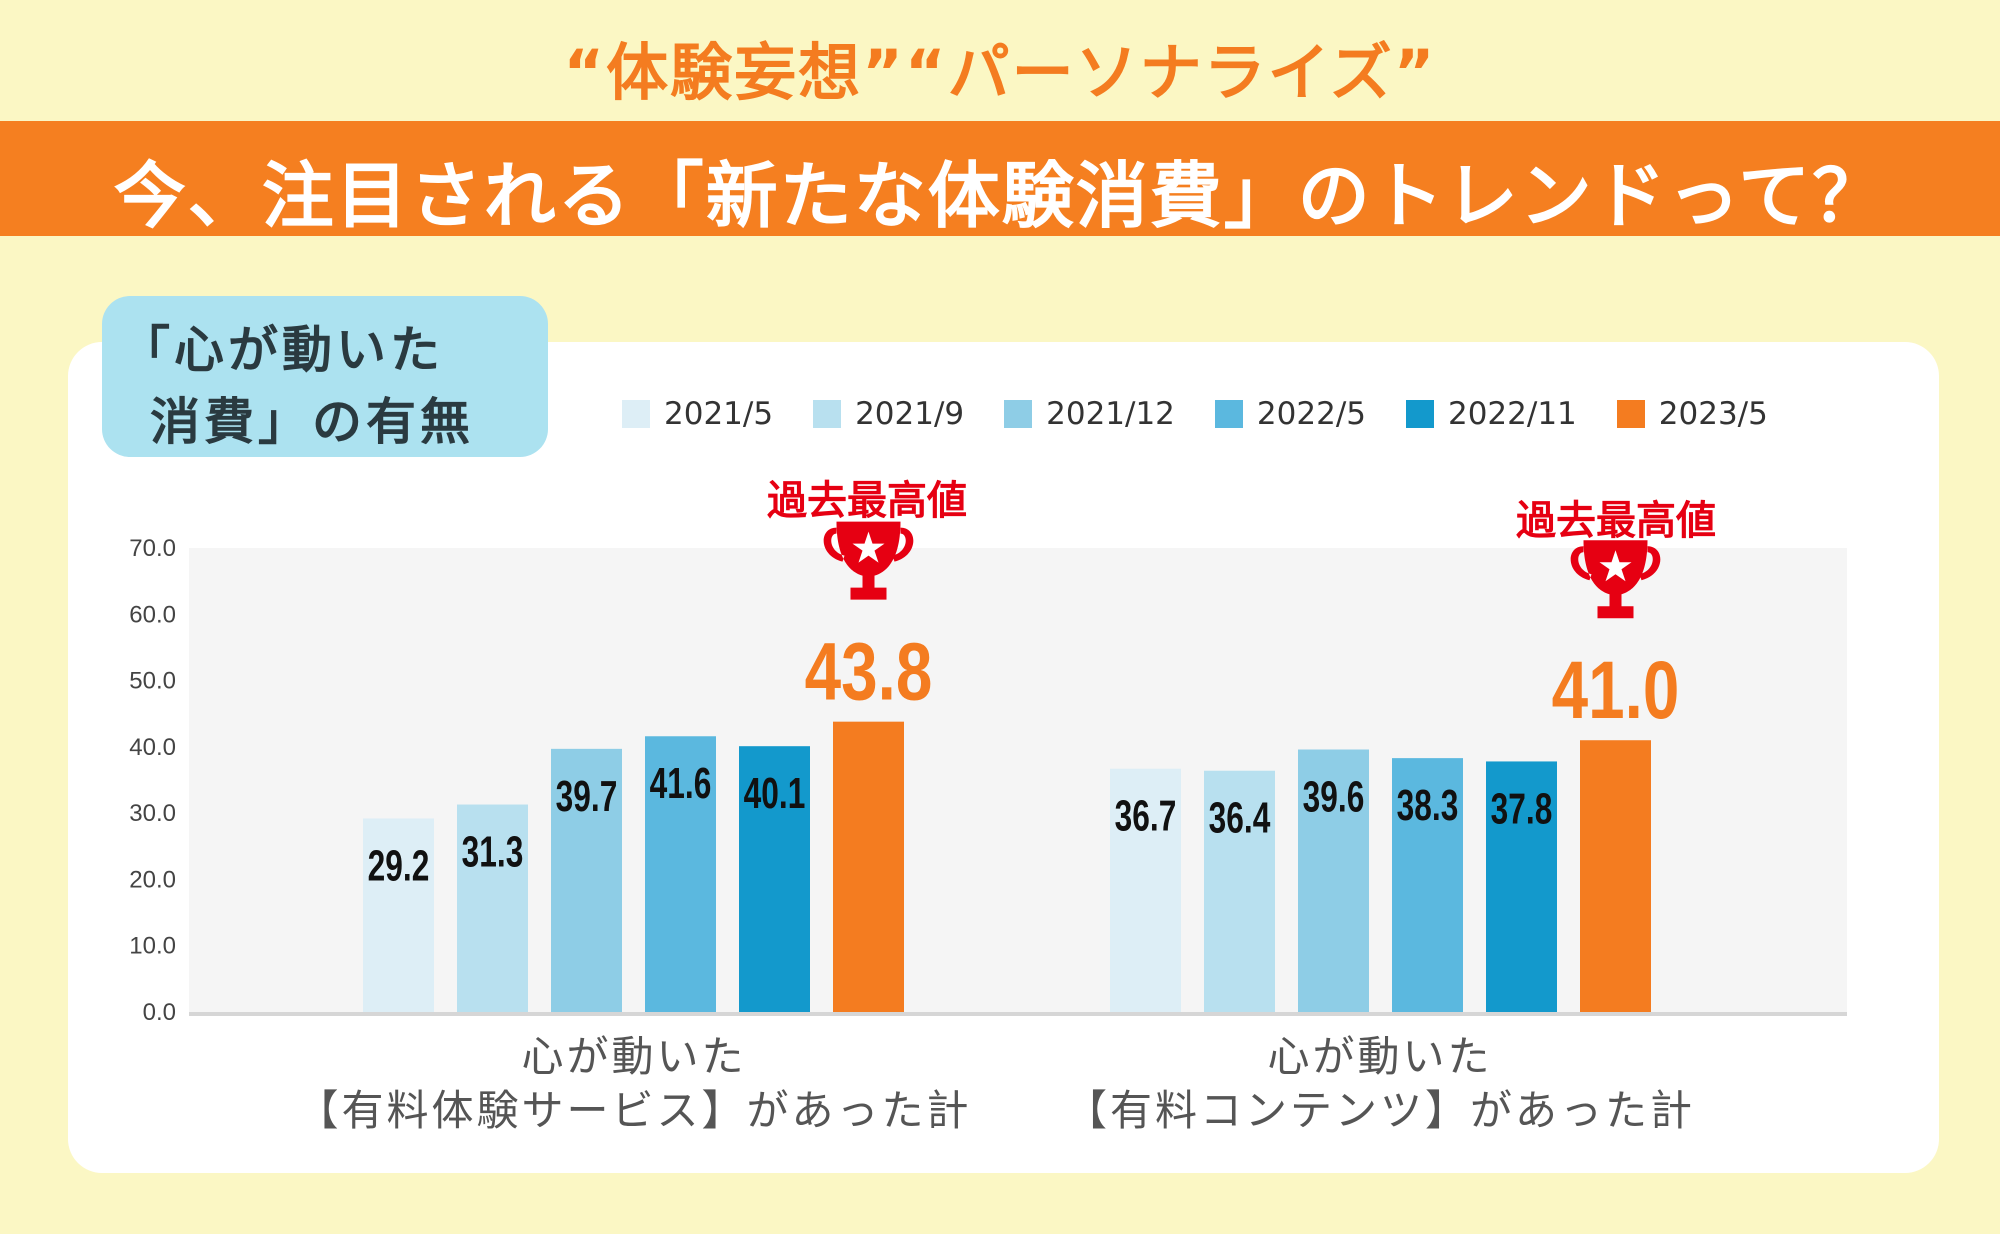 This screenshot has width=2000, height=1234. What do you see at coordinates (1000, 72) in the screenshot?
I see `subtitle: “体験妄想”“パーソナライズ”` at bounding box center [1000, 72].